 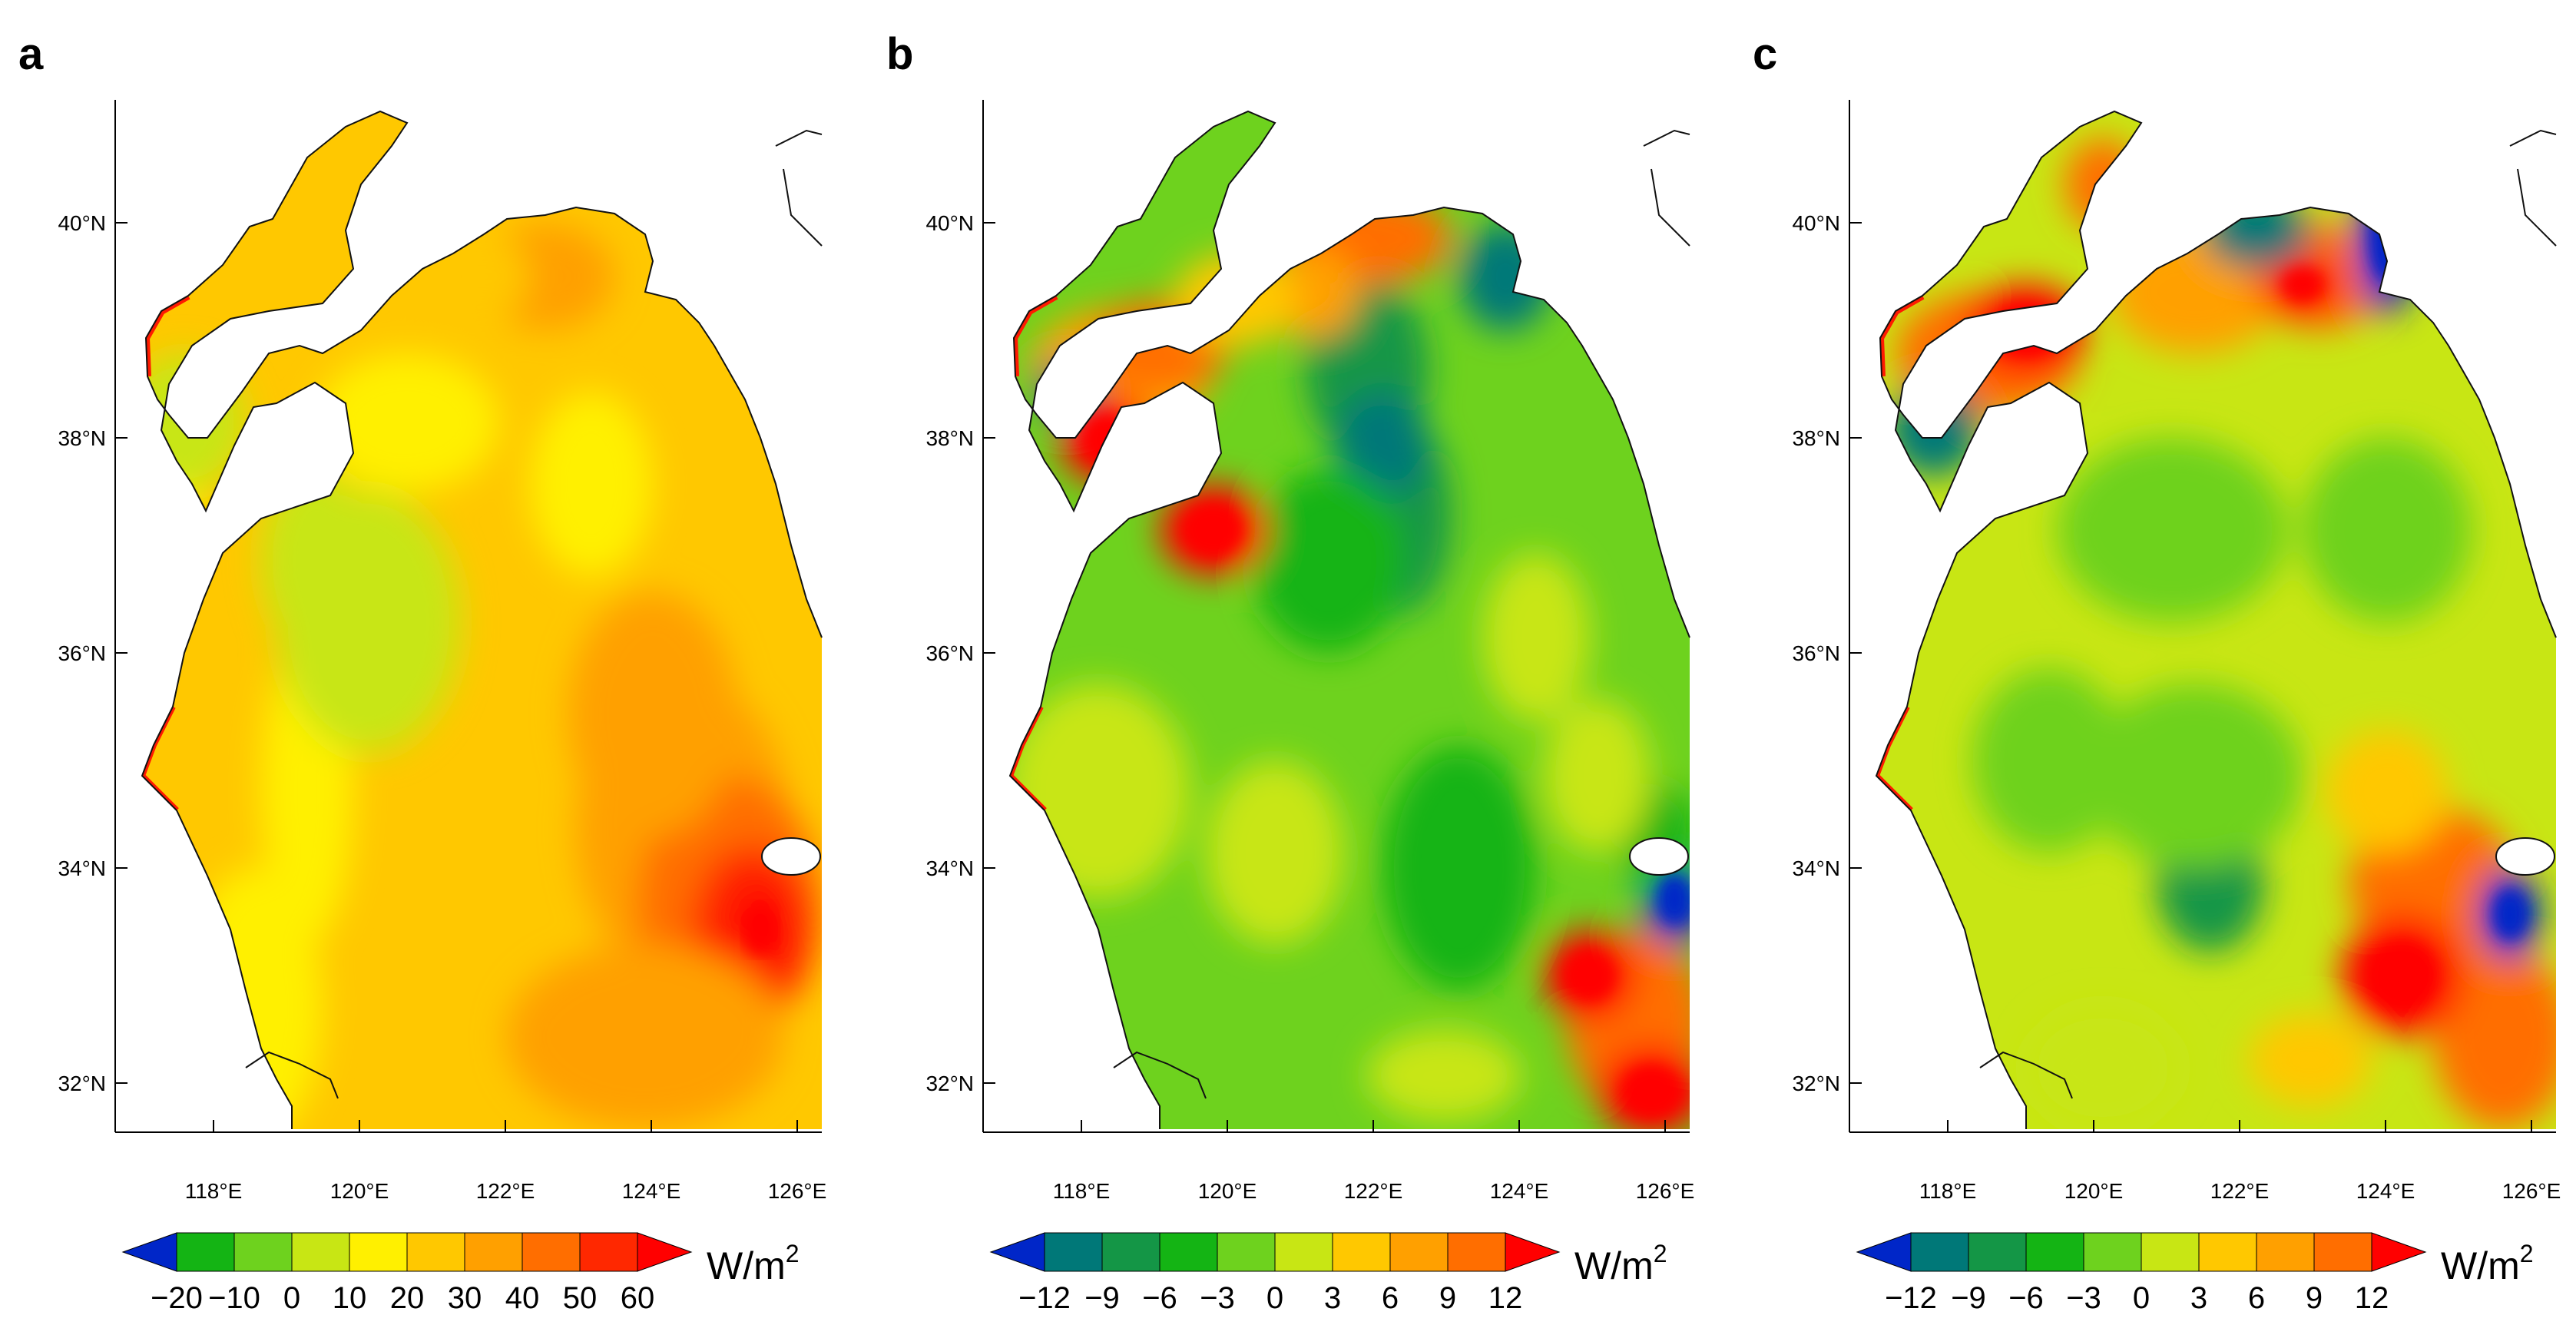 I want to click on colorbar-label: 30, so click(x=465, y=1298).